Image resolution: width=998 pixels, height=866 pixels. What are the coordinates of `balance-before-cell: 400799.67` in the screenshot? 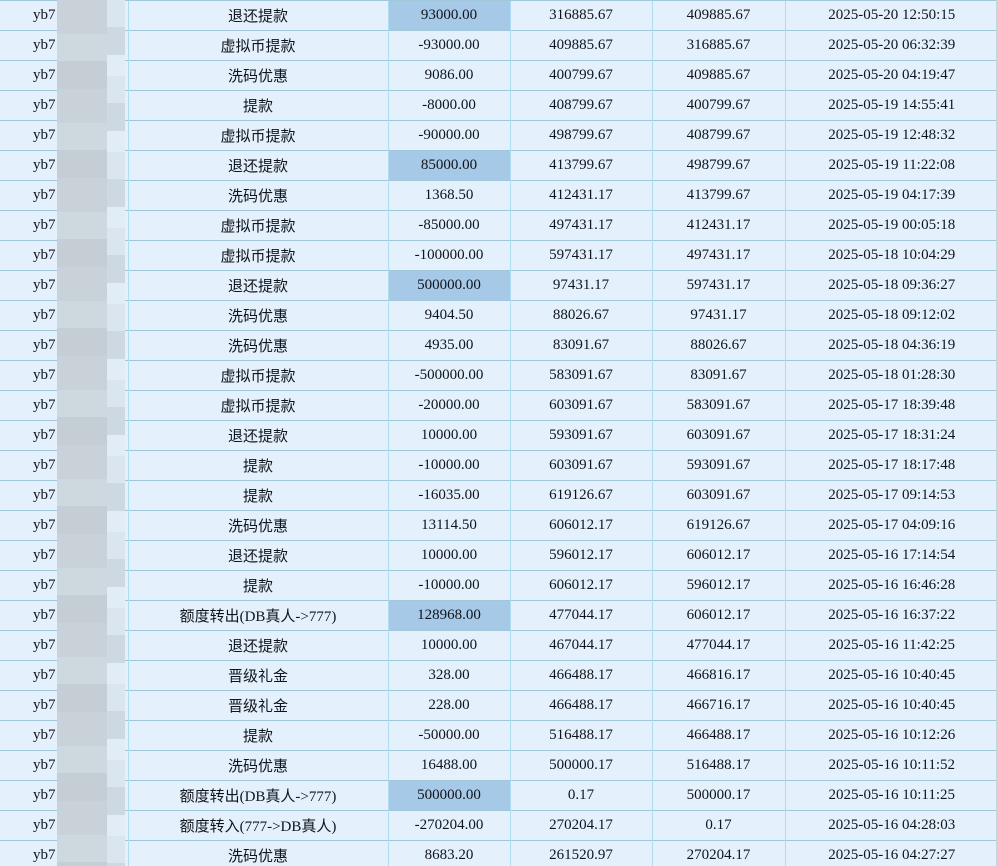 It's located at (580, 75).